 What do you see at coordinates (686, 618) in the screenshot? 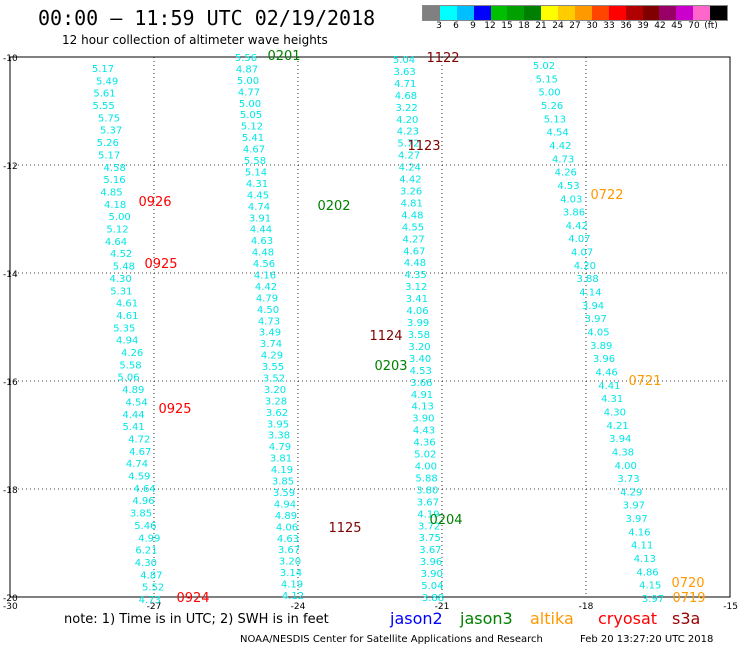
I see `legend-s3a: s3a` at bounding box center [686, 618].